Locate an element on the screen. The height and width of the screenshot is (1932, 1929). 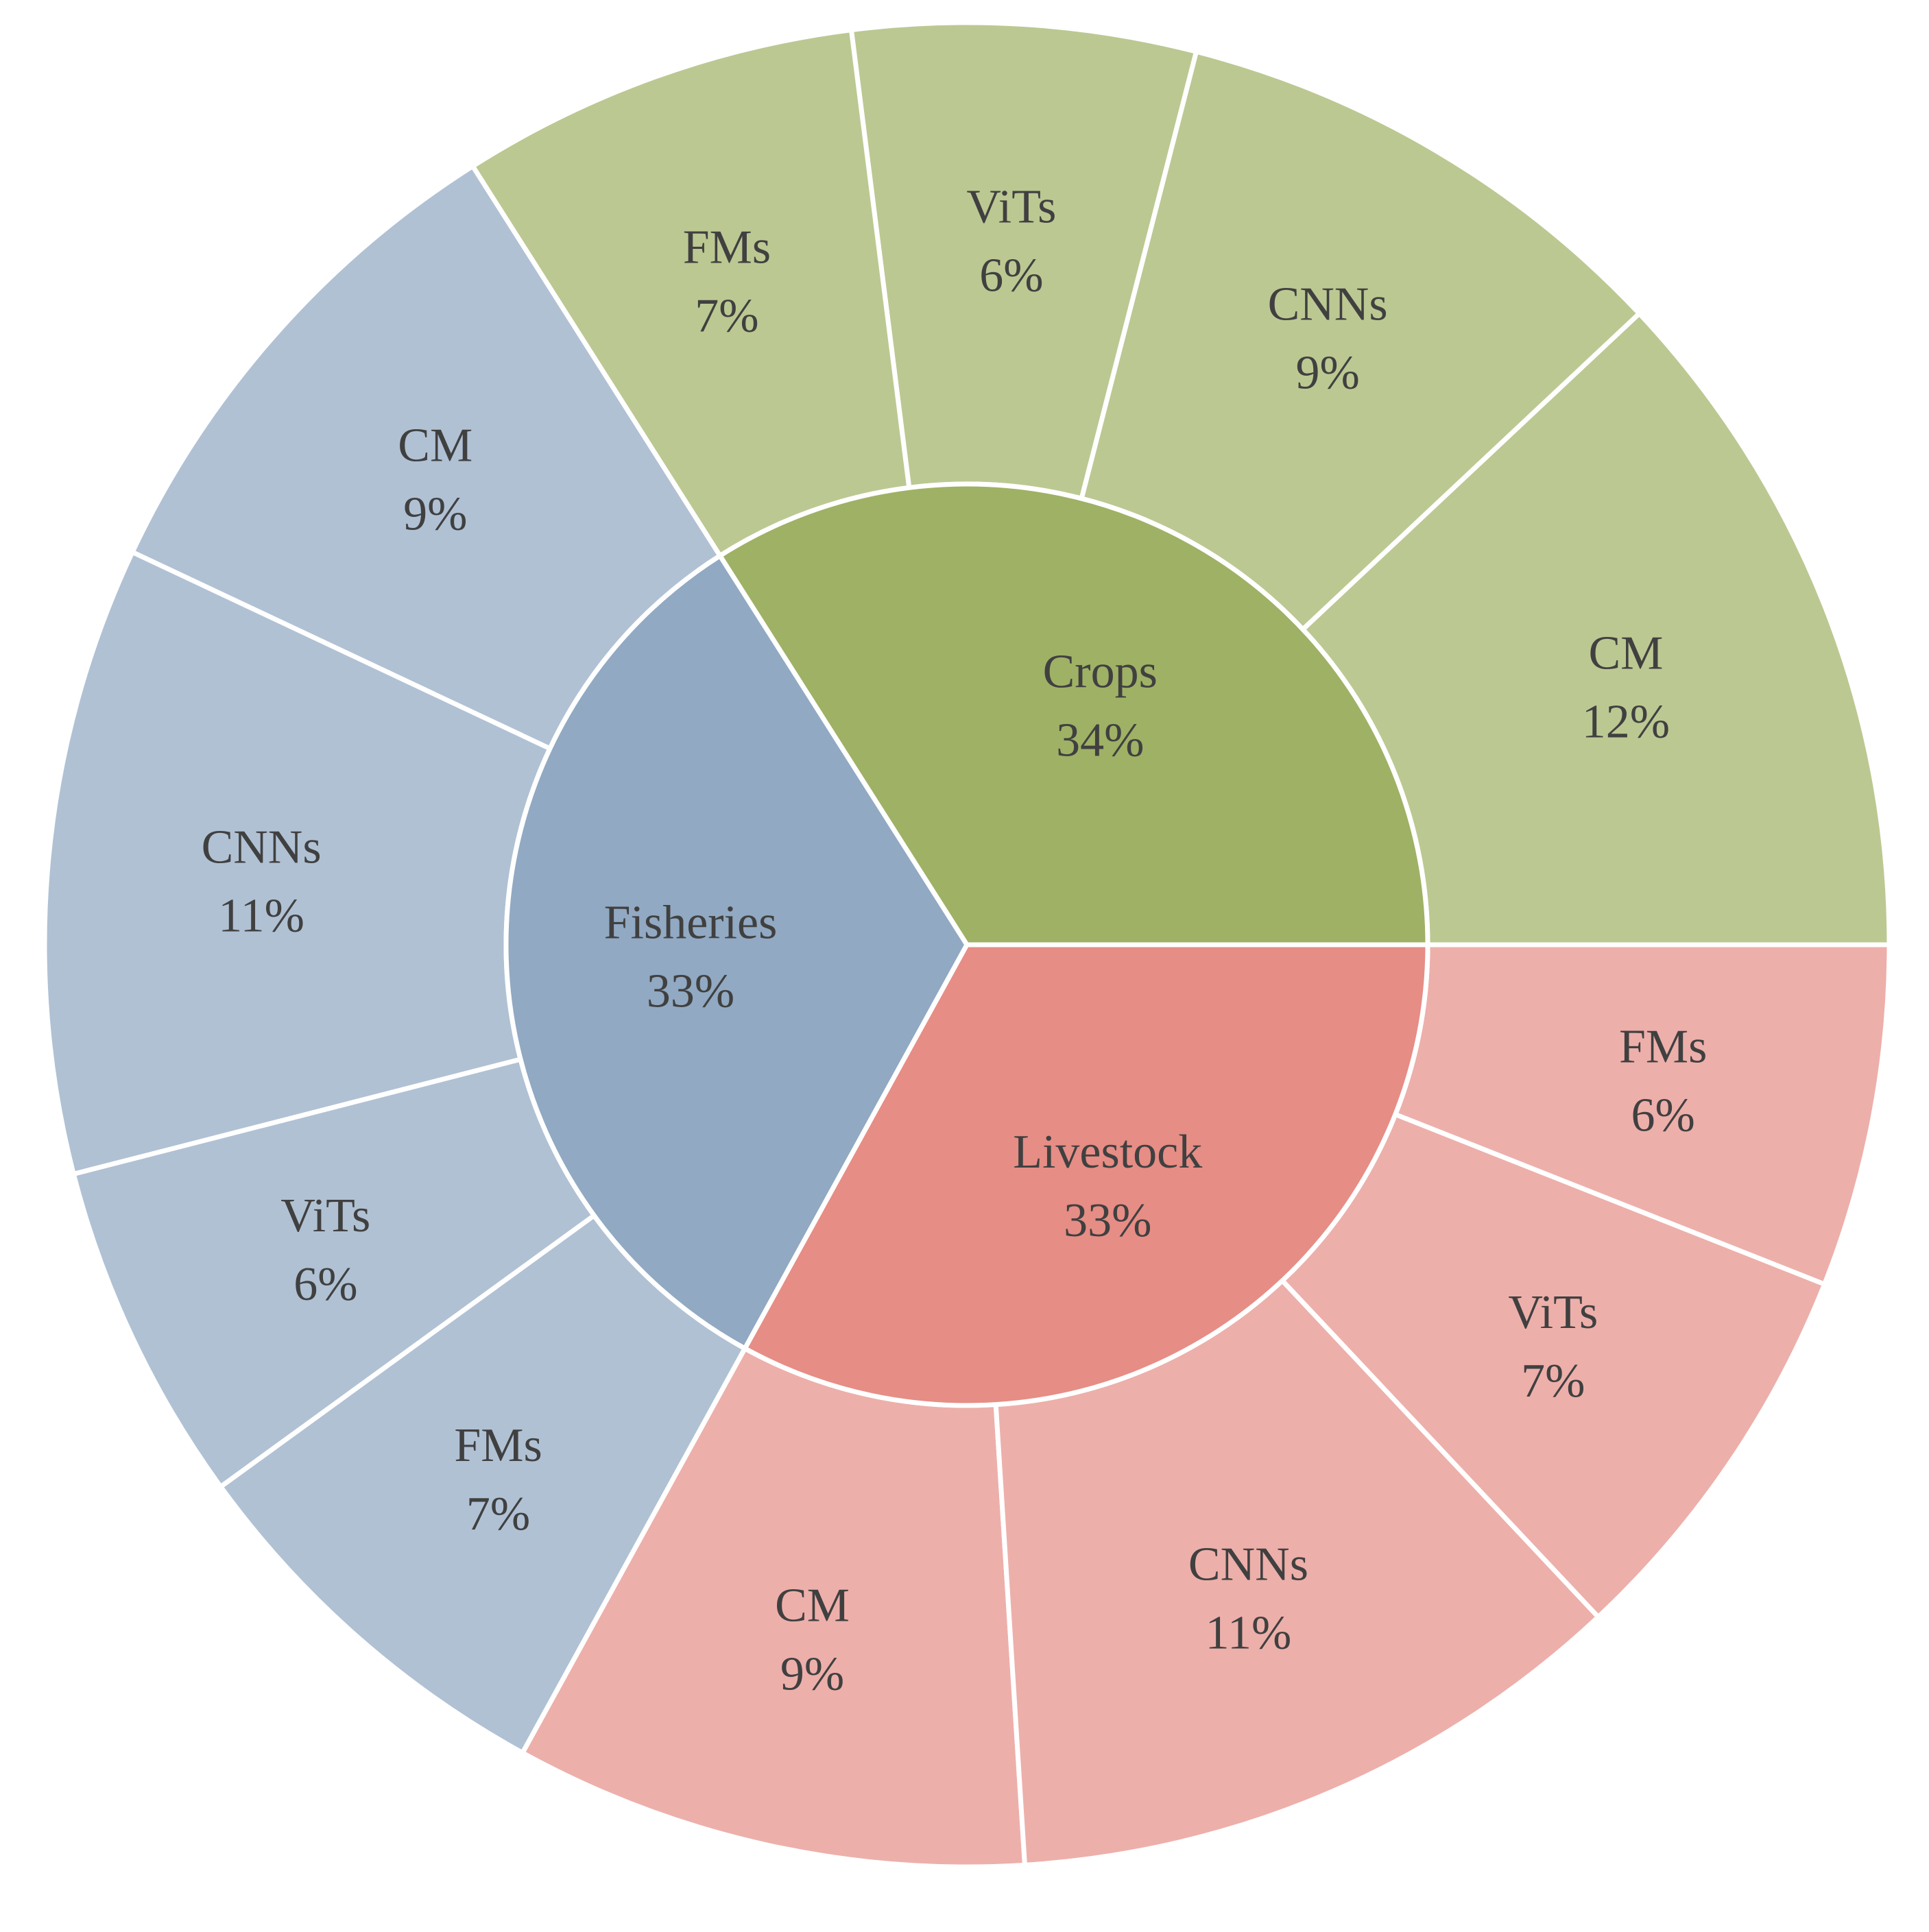
label-fisheries-cnns-percent: 11% is located at coordinates (261, 917).